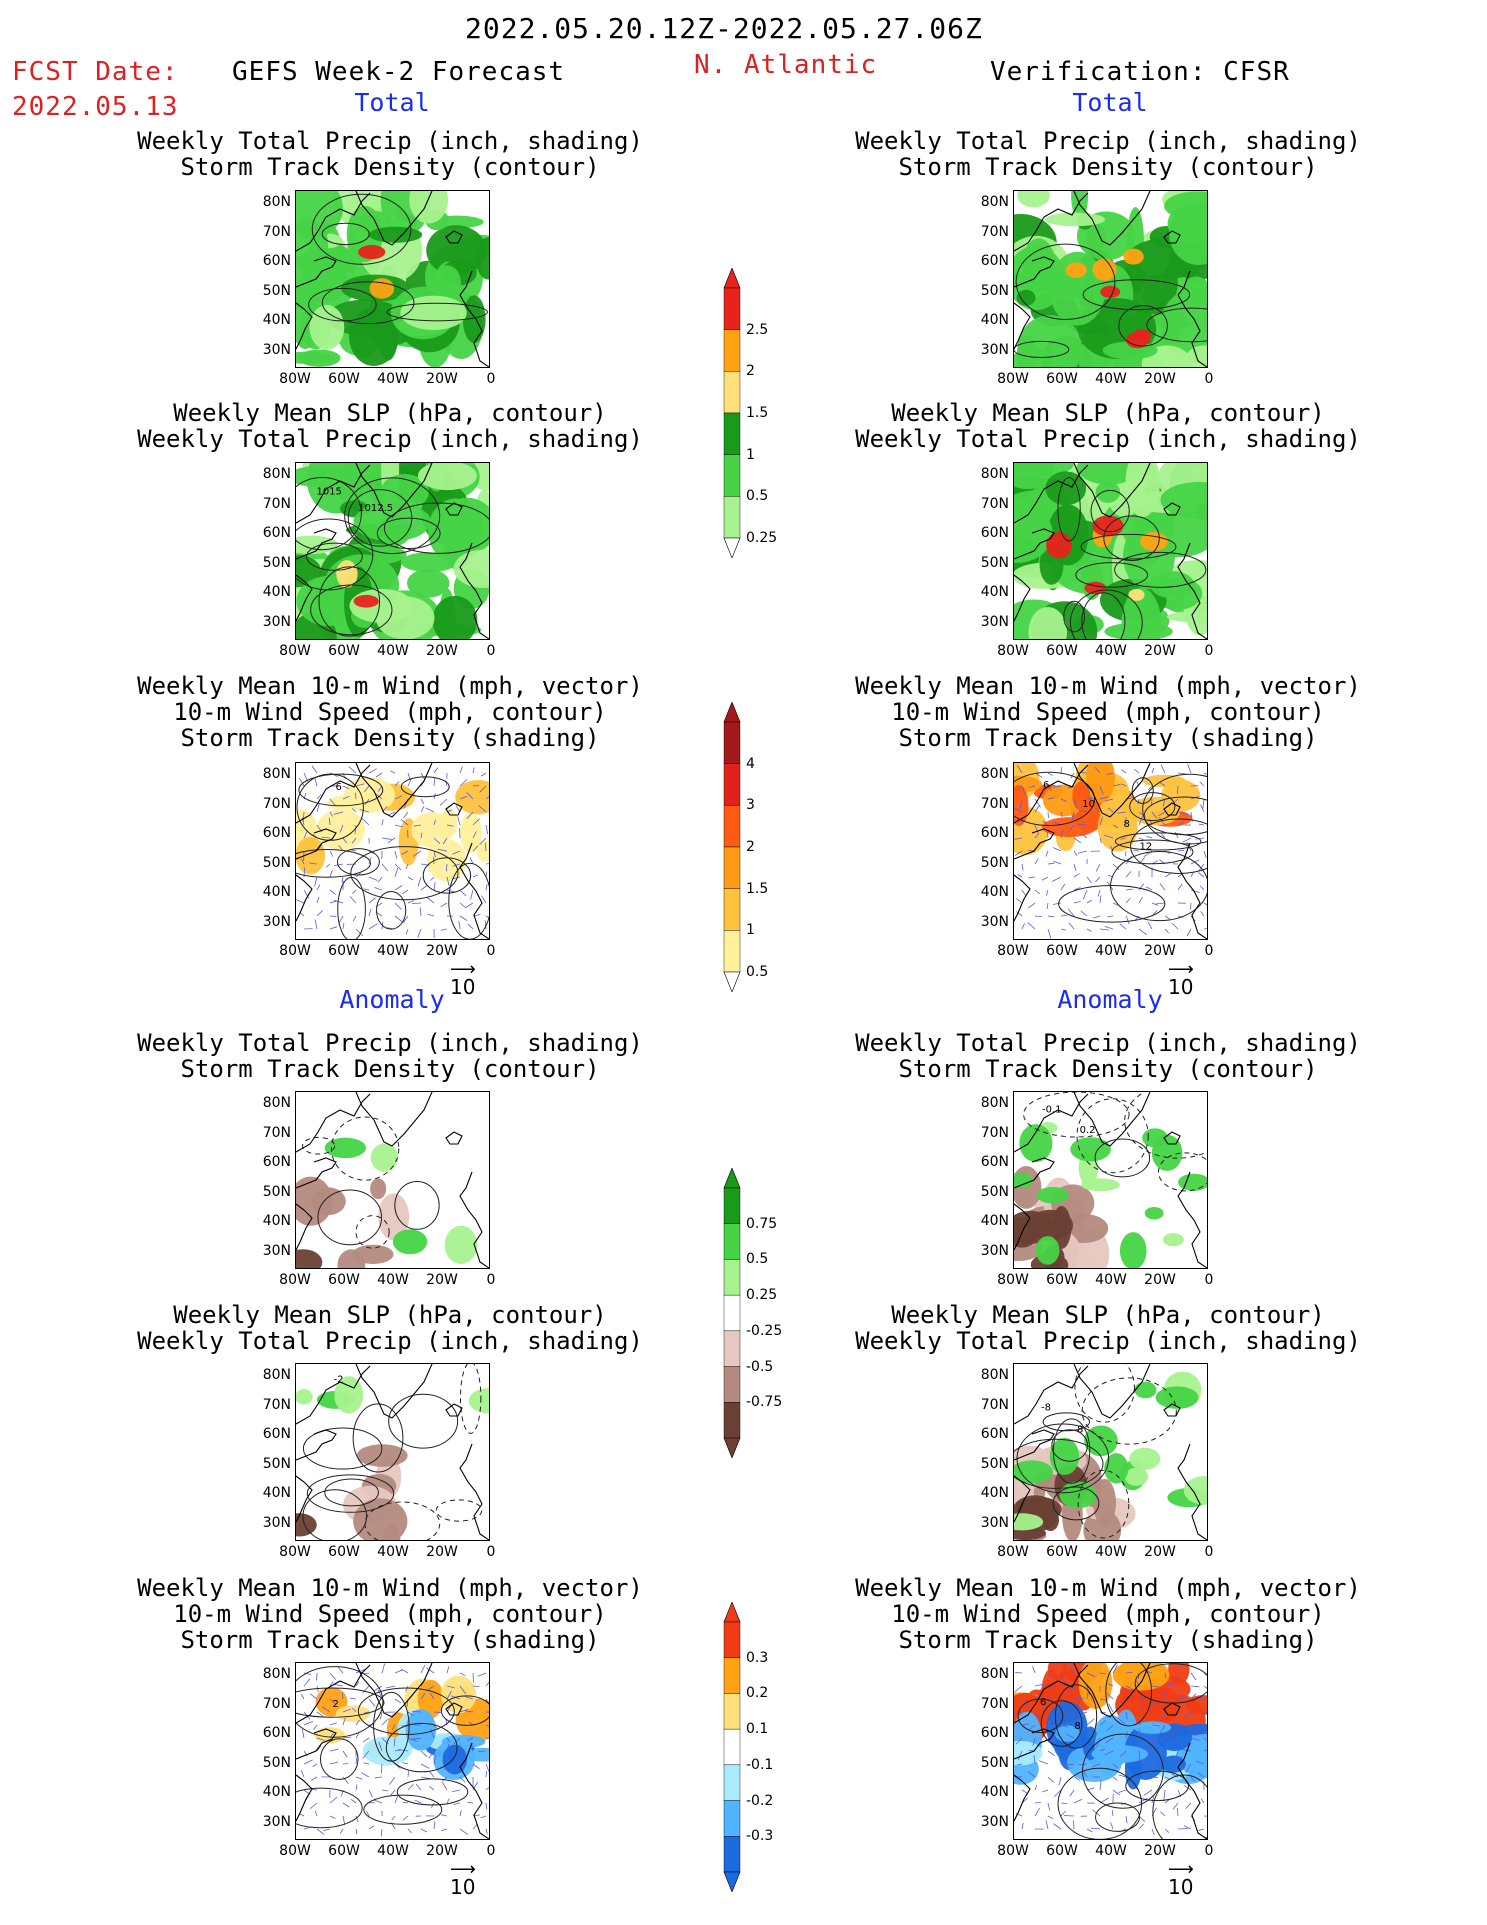 This screenshot has height=1925, width=1487. I want to click on map-panel-slp-obs, so click(1110, 551).